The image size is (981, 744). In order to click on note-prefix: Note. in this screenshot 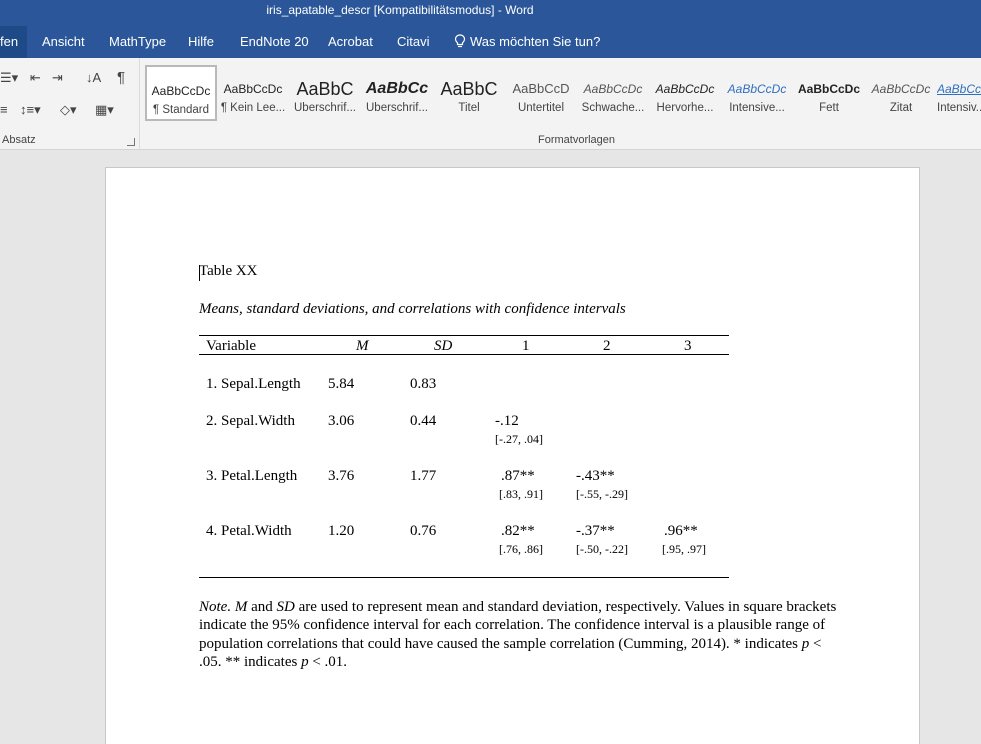, I will do `click(215, 607)`.